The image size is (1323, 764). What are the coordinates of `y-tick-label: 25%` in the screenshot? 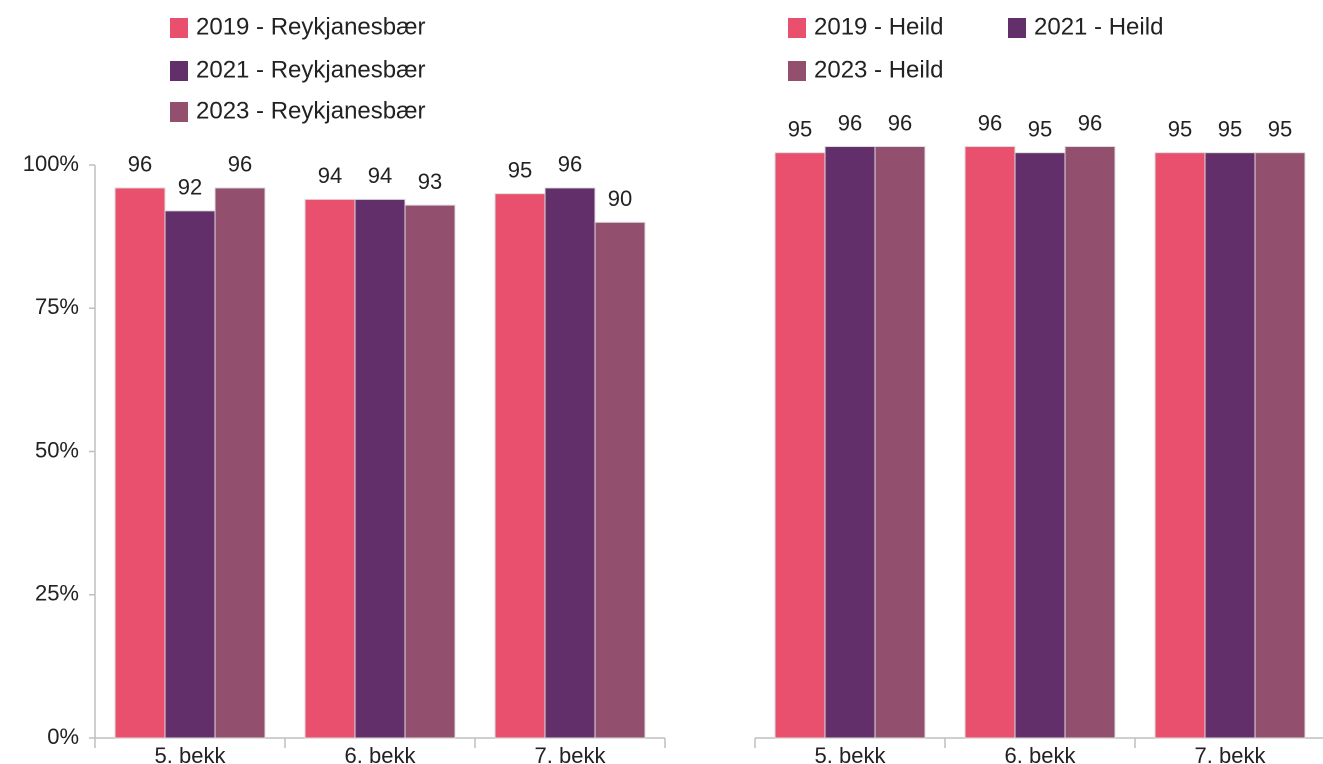 It's located at (57, 593).